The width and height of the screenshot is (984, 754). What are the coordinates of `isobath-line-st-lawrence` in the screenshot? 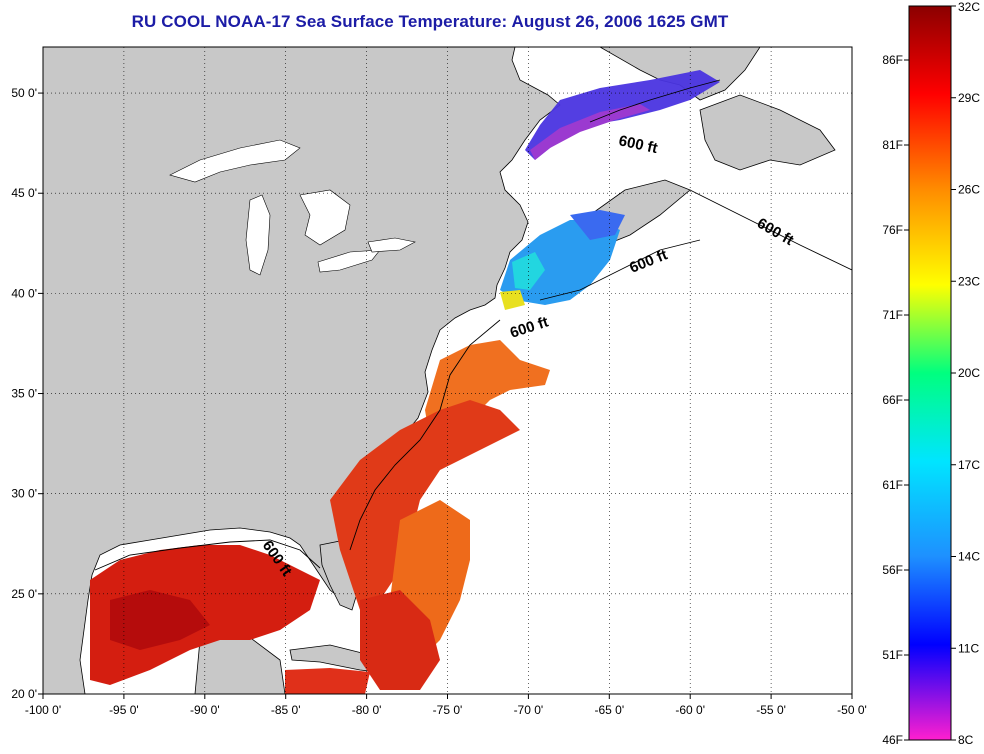 It's located at (655, 101).